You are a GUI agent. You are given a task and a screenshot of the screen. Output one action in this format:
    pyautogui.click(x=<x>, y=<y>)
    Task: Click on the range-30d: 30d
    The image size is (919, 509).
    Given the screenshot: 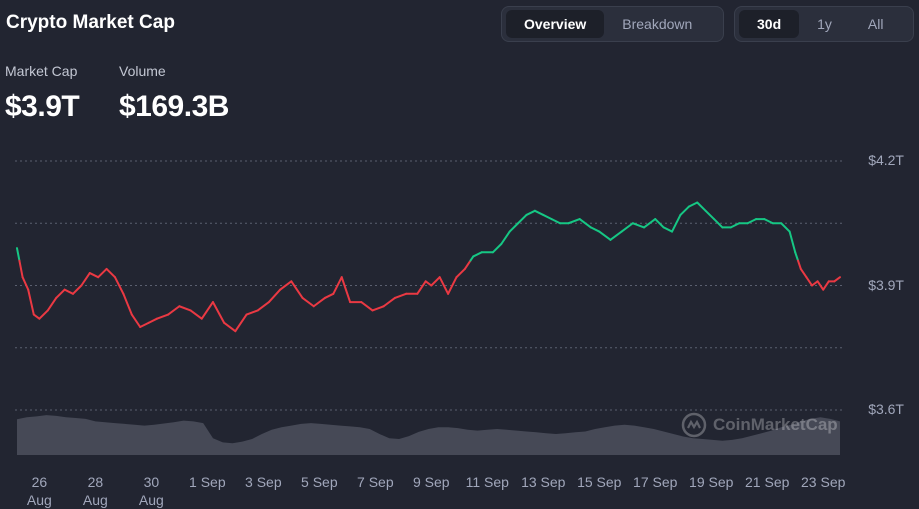 What is the action you would take?
    pyautogui.click(x=769, y=24)
    